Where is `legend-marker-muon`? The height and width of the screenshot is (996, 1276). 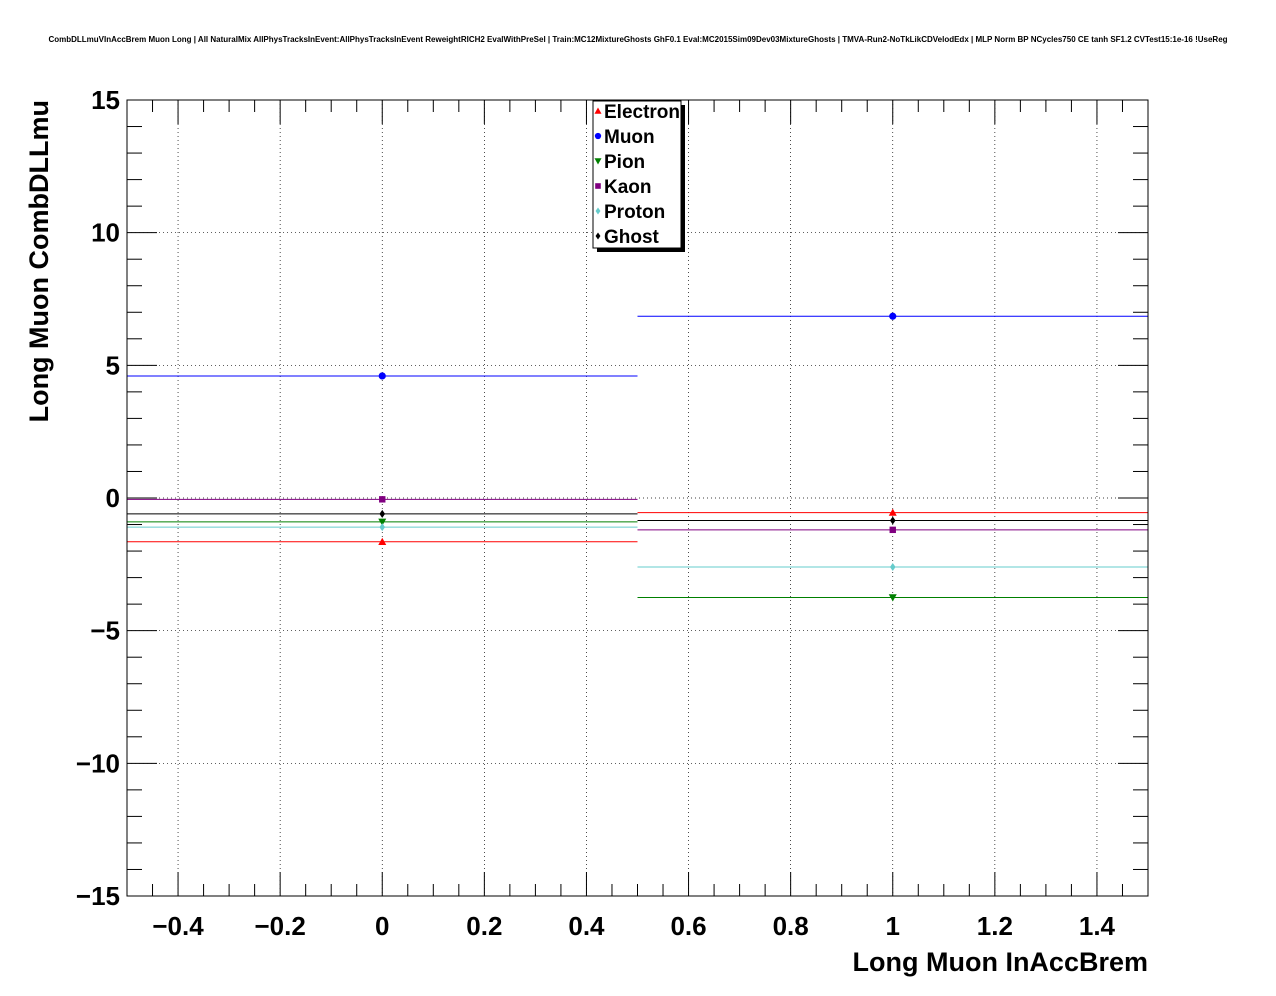 legend-marker-muon is located at coordinates (598, 136).